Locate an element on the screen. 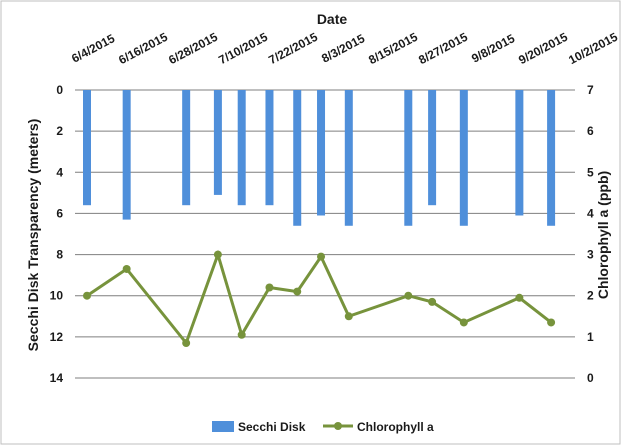  y-left-tick-label: 12 is located at coordinates (57, 337).